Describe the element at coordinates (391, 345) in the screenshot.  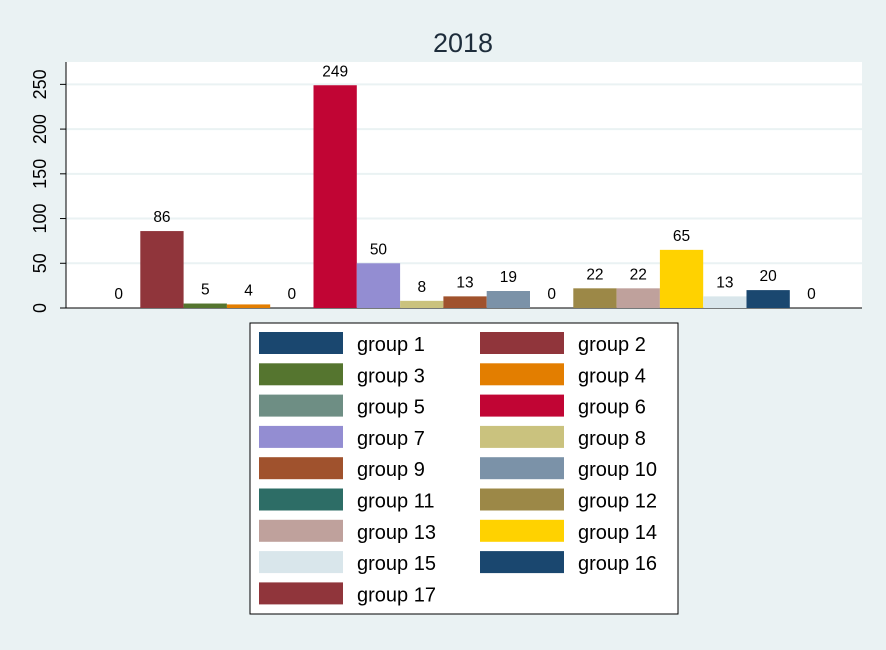
I see `legend-label: group 1` at that location.